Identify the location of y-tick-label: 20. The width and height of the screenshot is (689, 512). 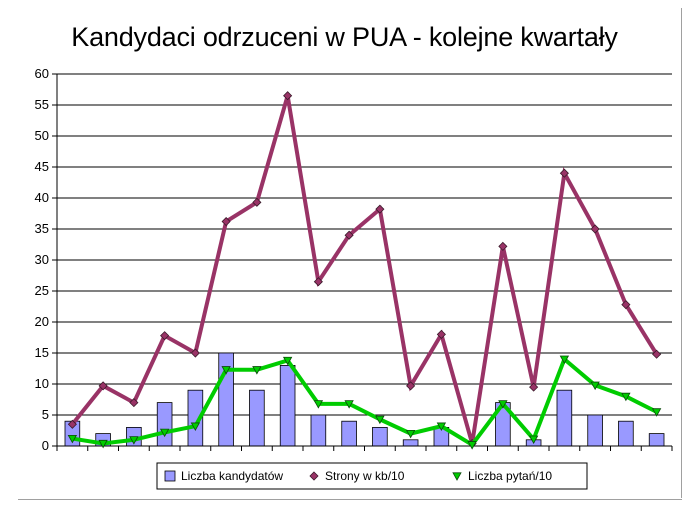
(42, 321).